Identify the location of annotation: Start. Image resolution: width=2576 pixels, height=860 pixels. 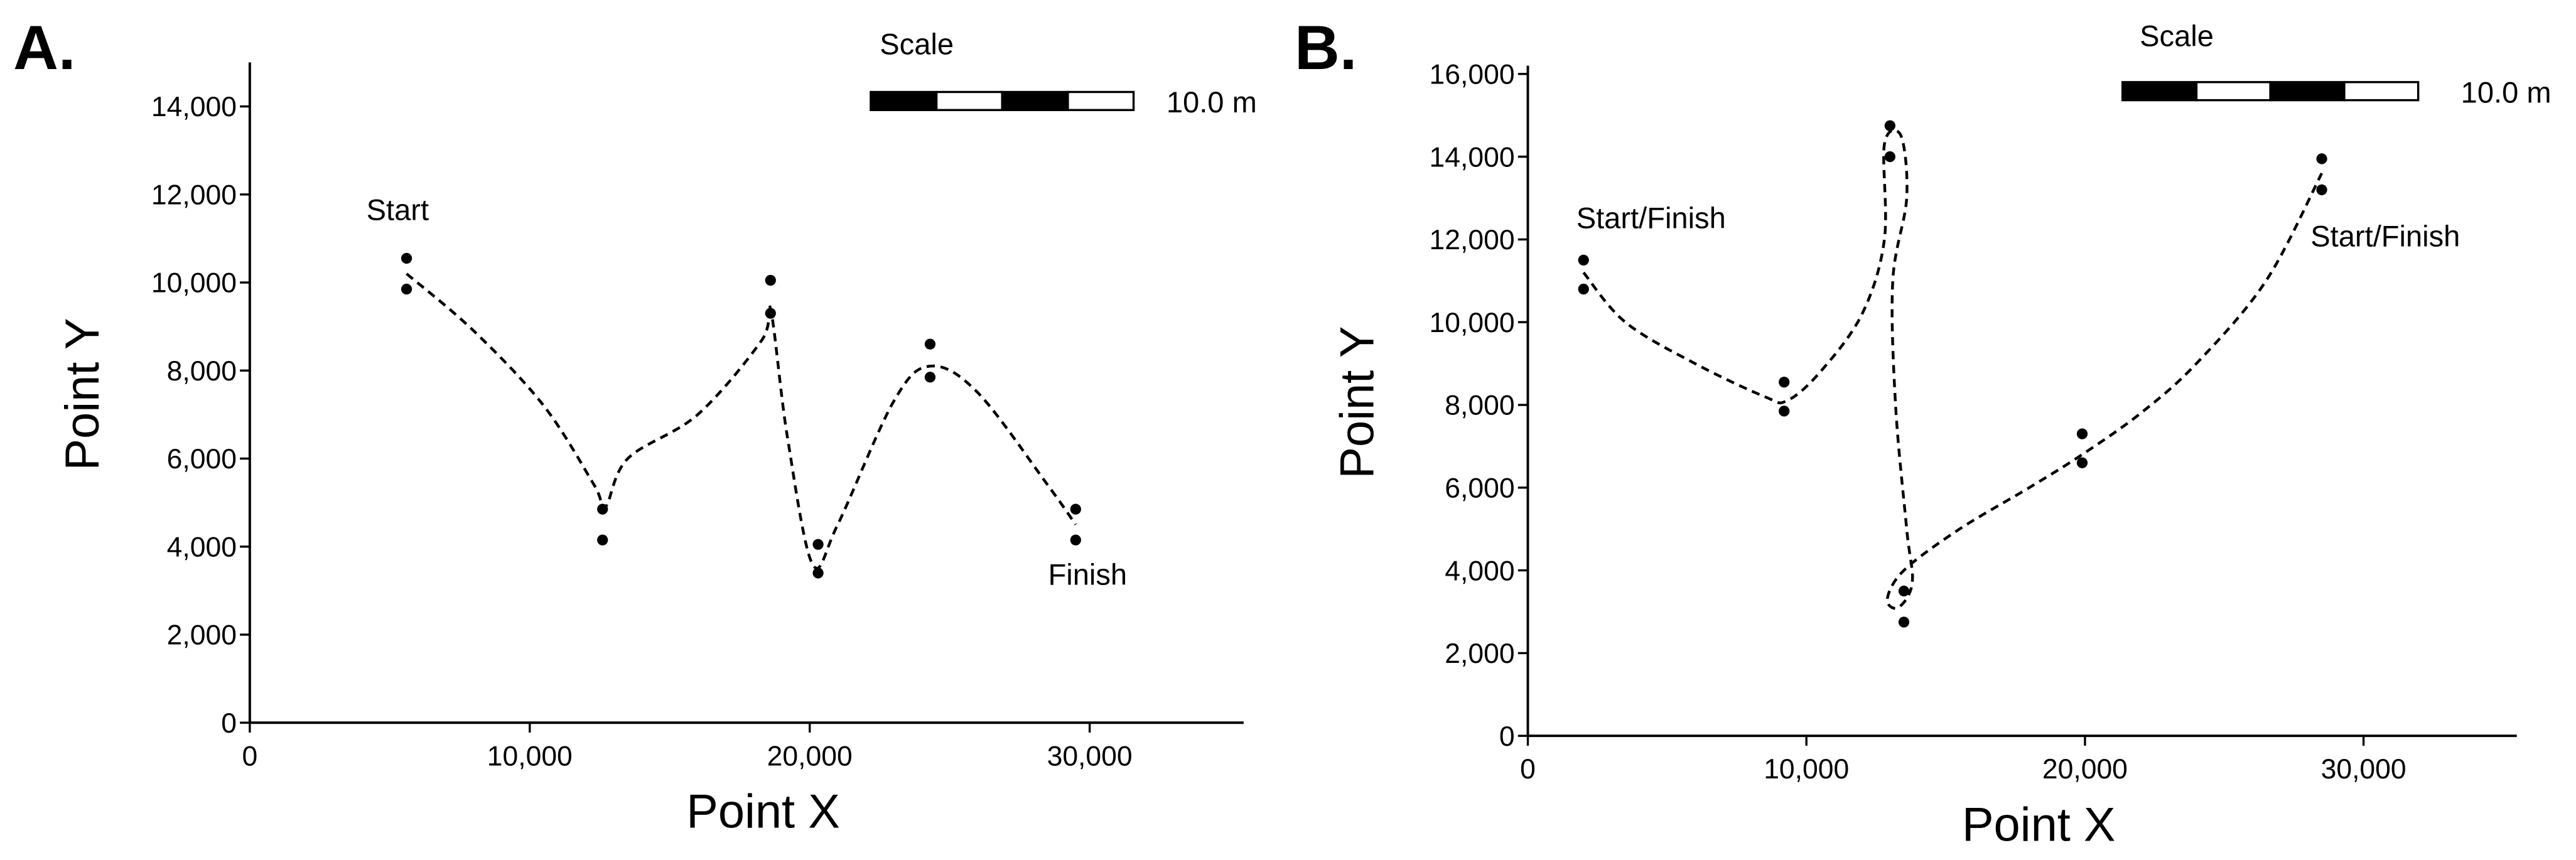
(398, 210).